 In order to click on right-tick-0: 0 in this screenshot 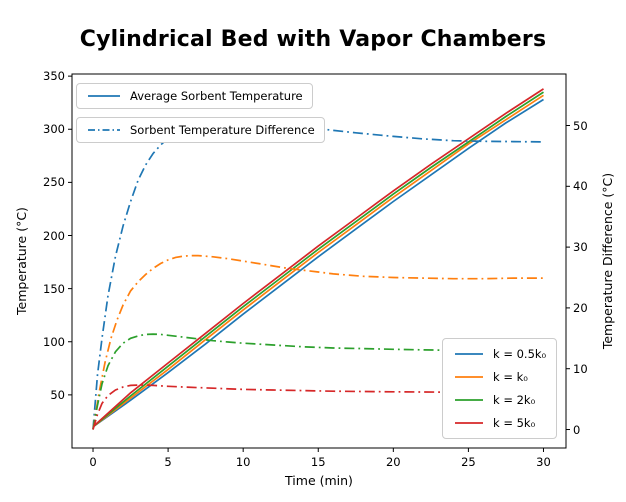, I will do `click(577, 429)`.